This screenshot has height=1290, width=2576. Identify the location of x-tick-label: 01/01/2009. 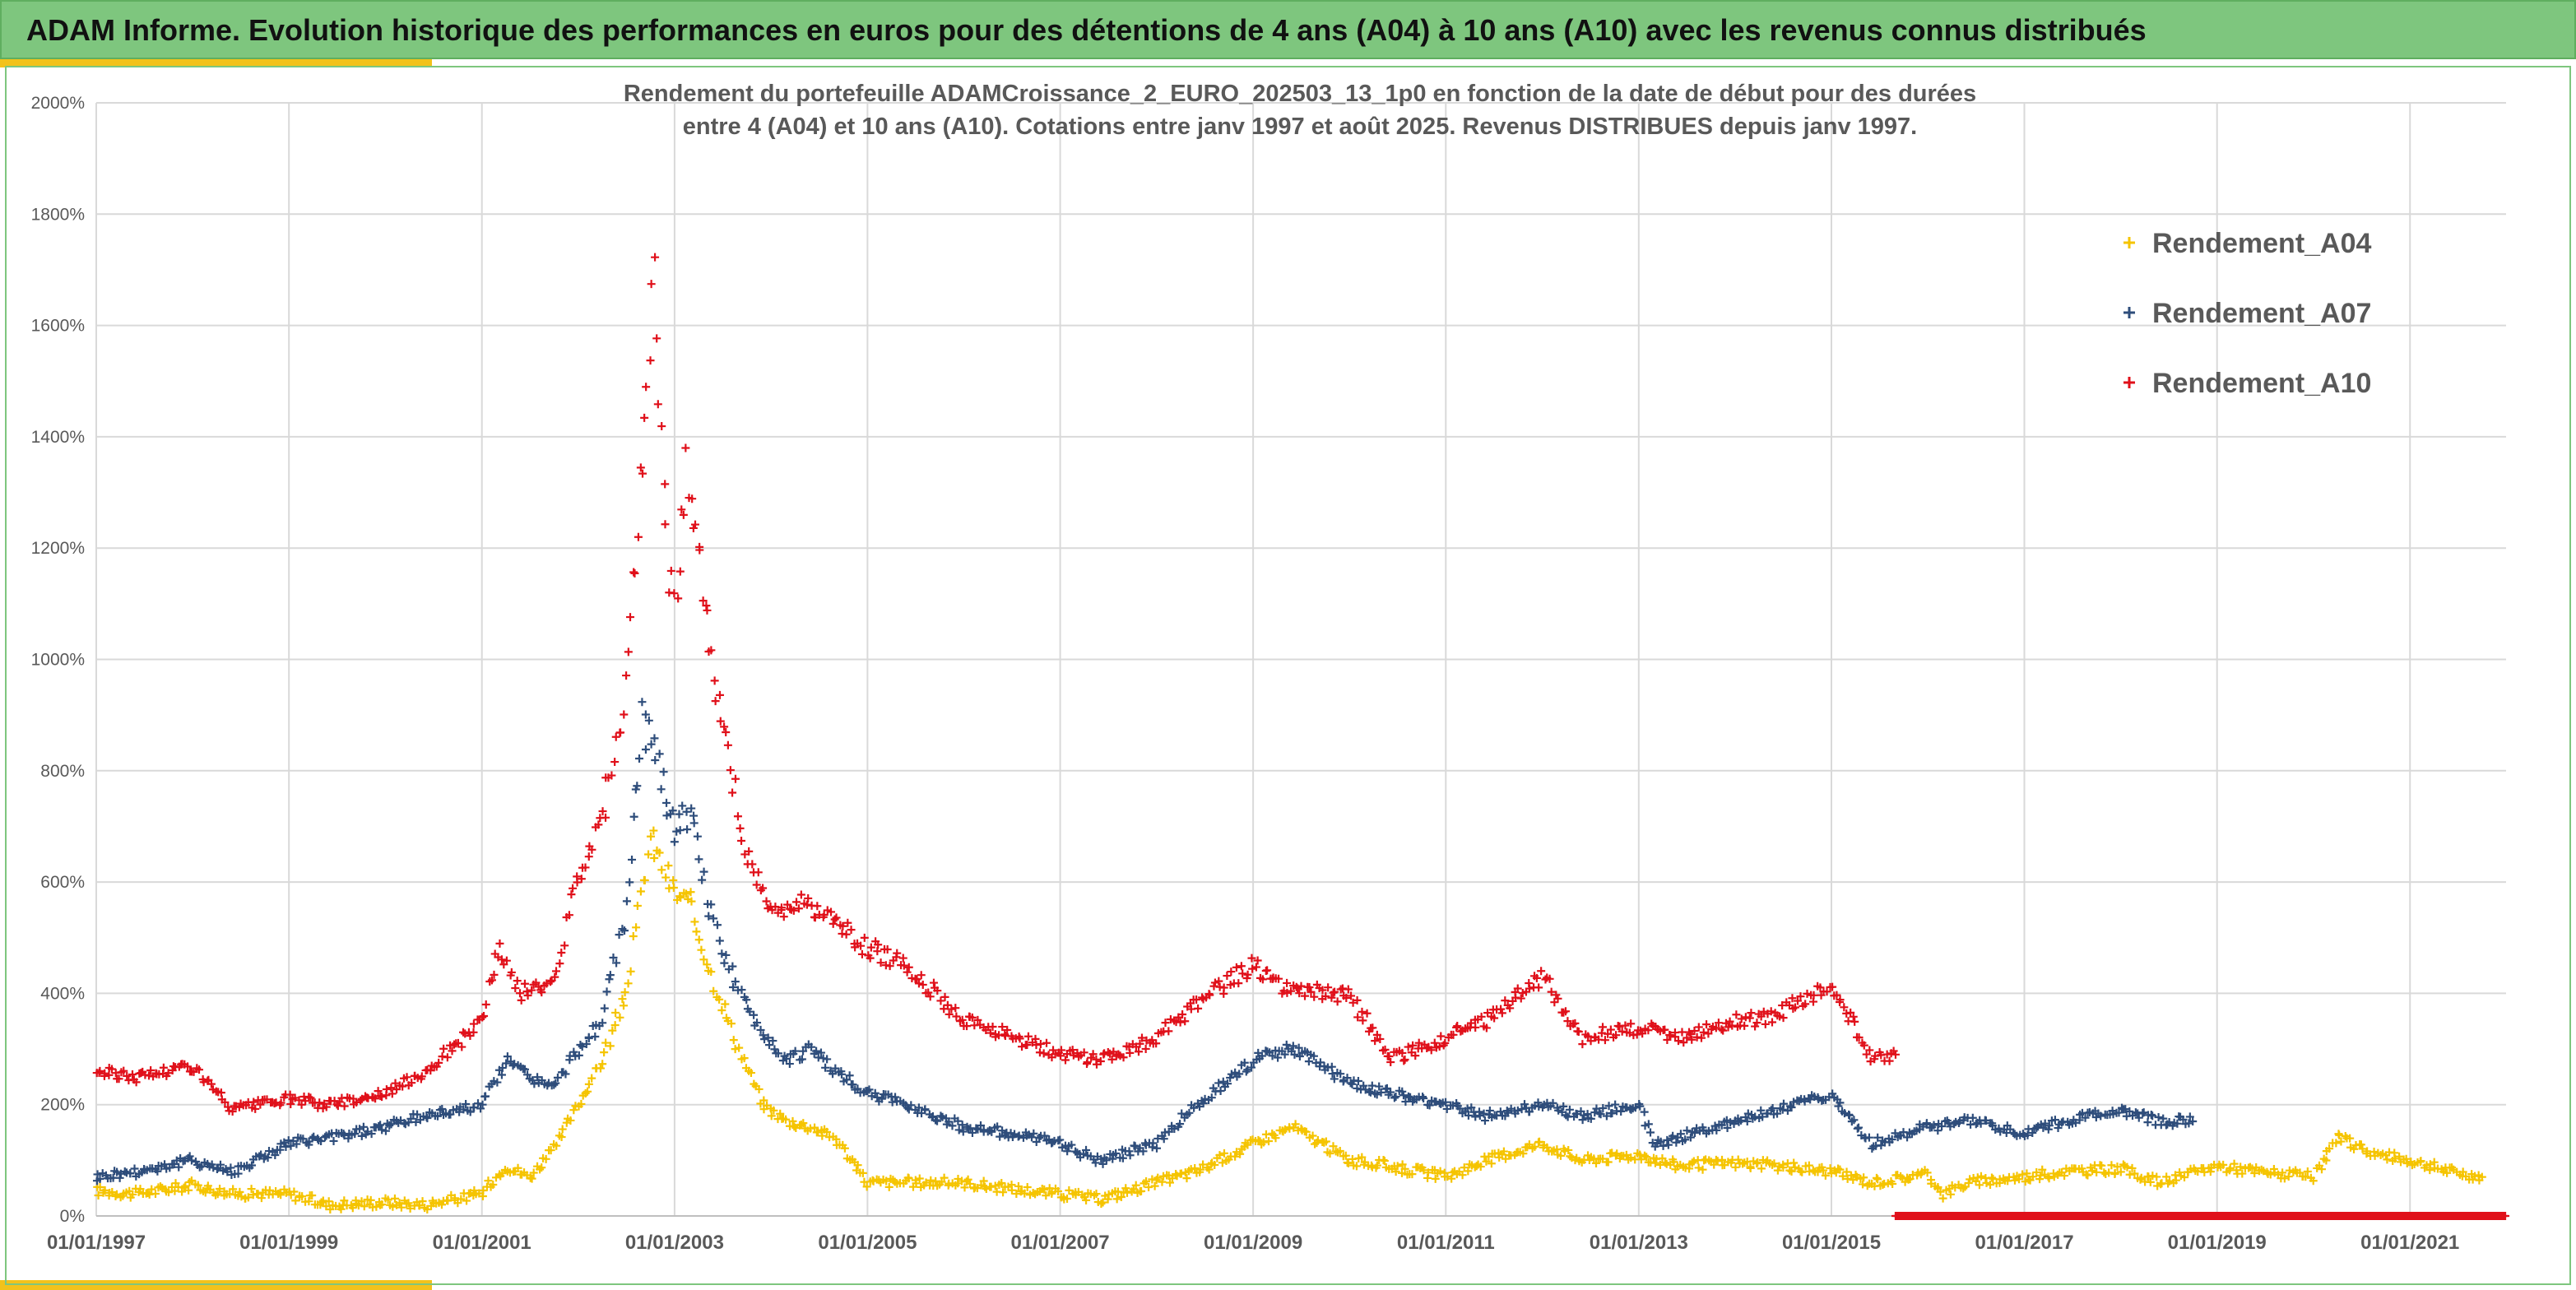
(1253, 1243).